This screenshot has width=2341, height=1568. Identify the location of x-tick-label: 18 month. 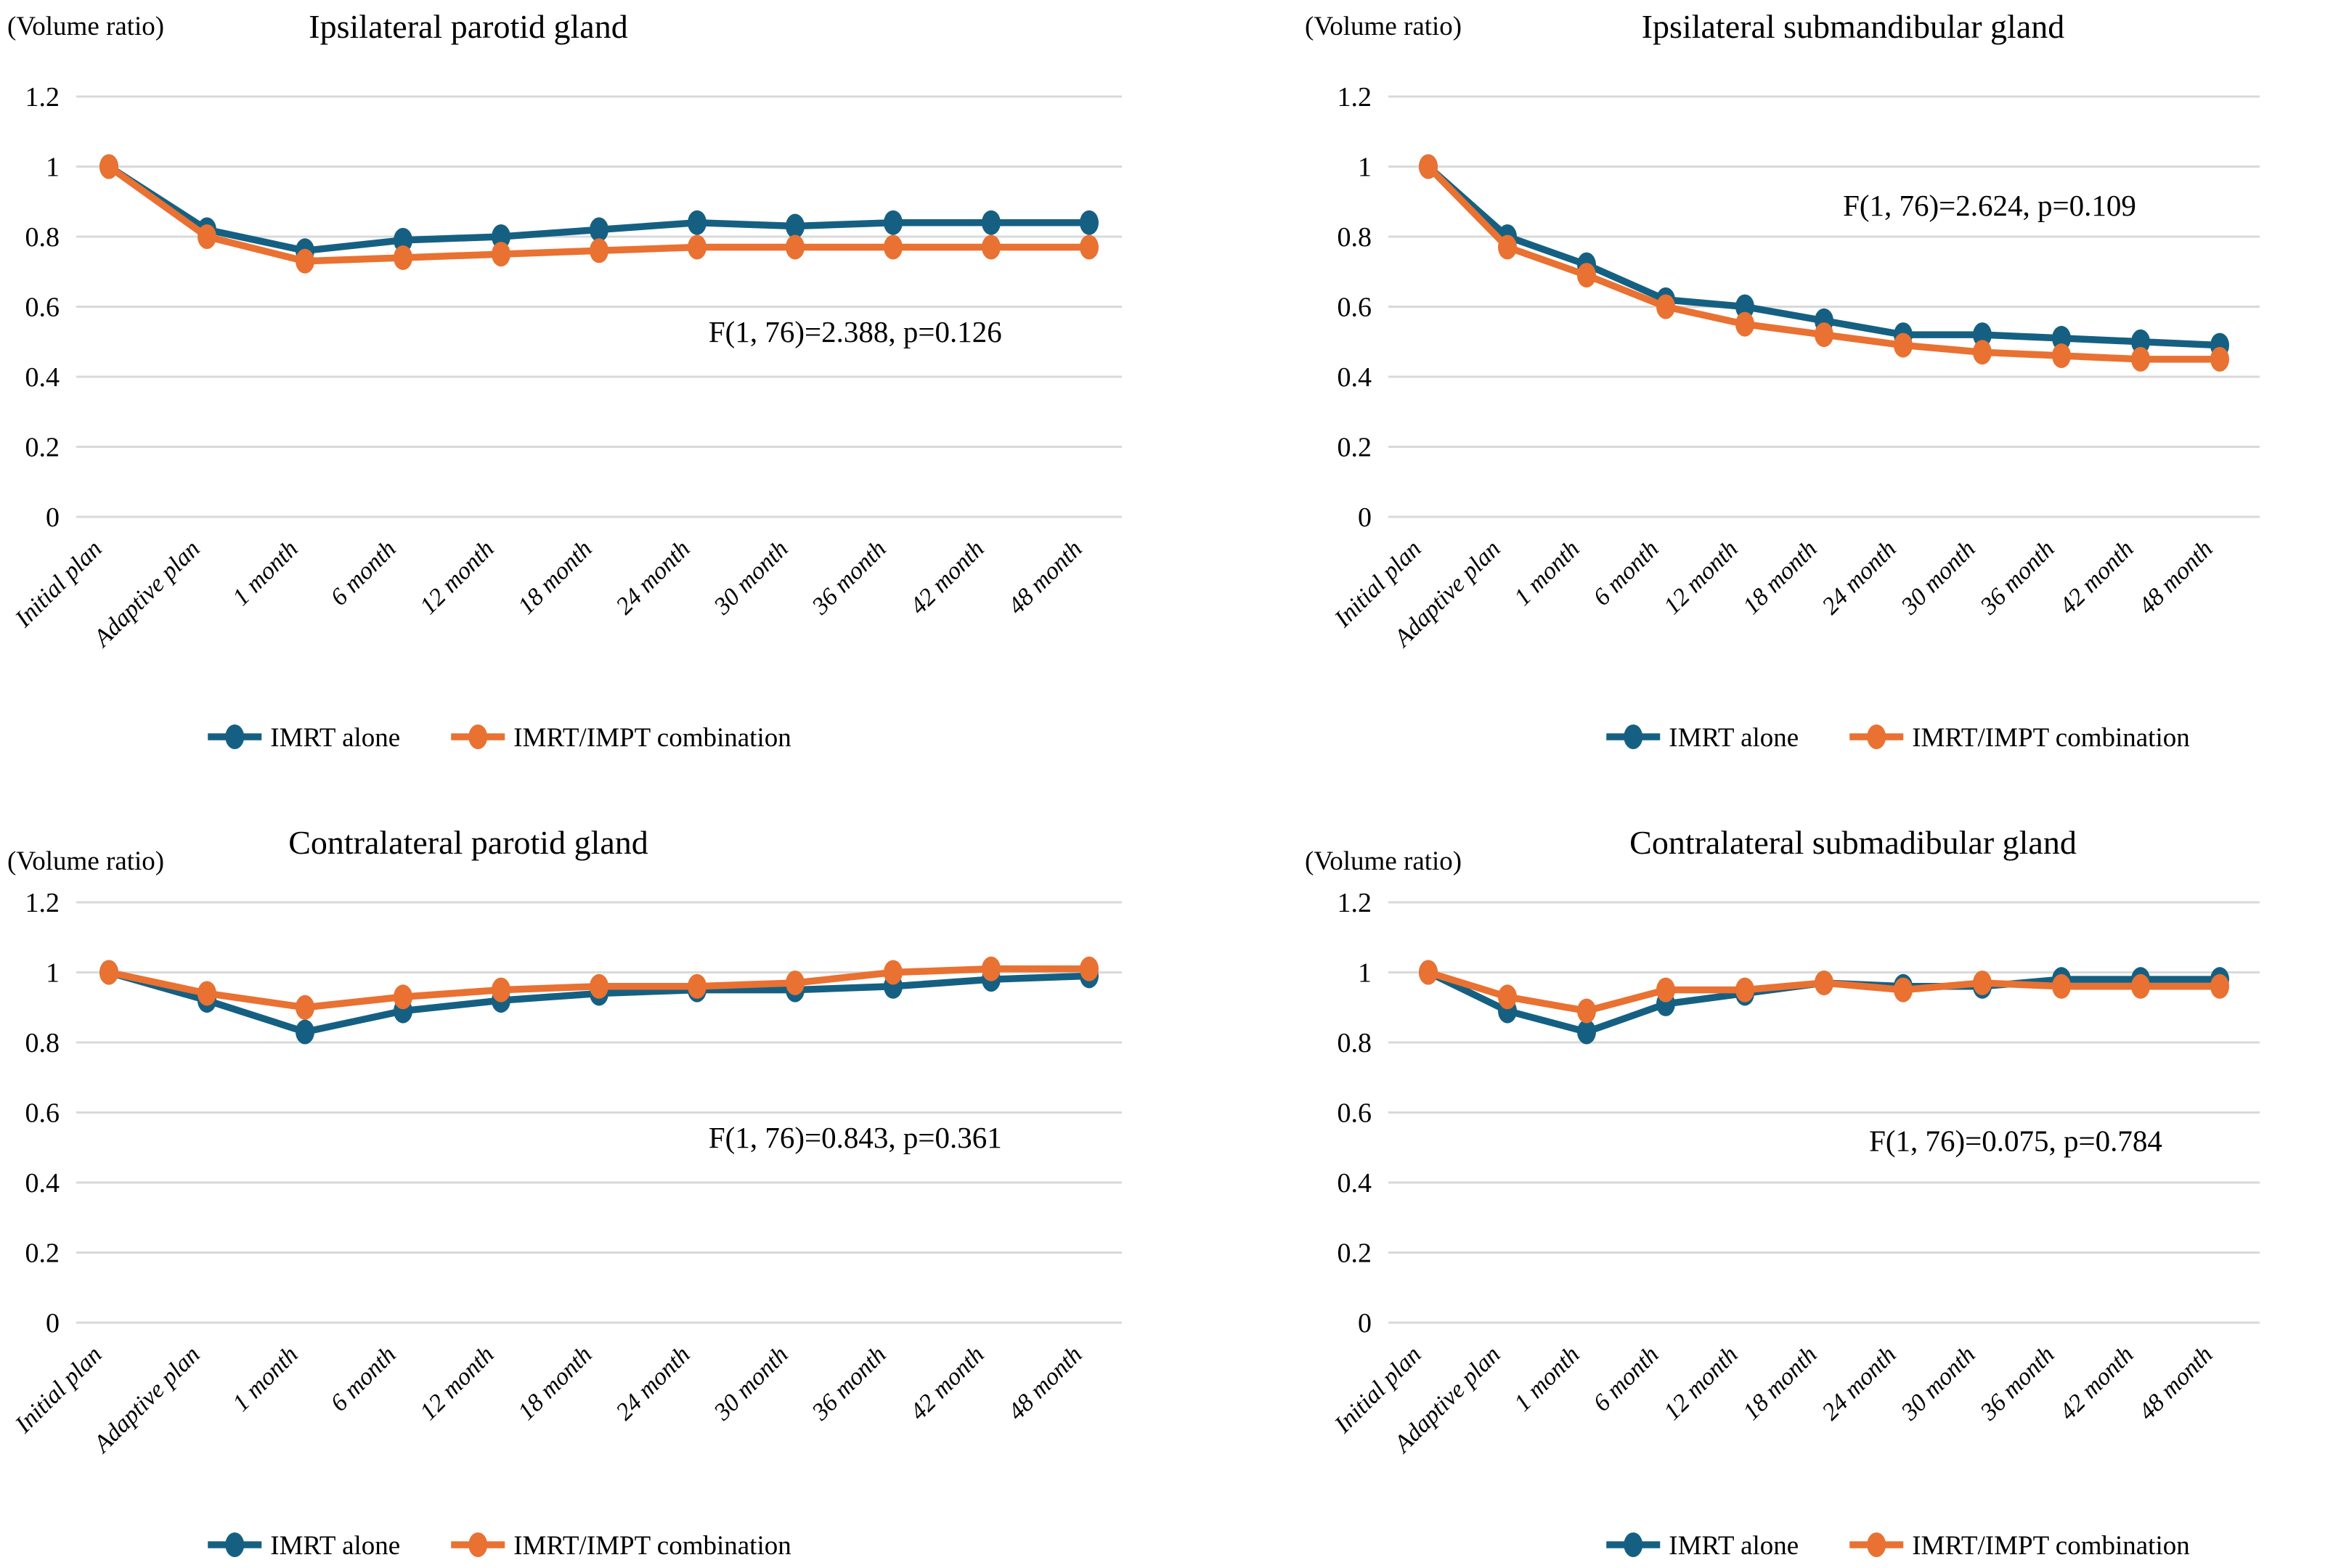
(555, 577).